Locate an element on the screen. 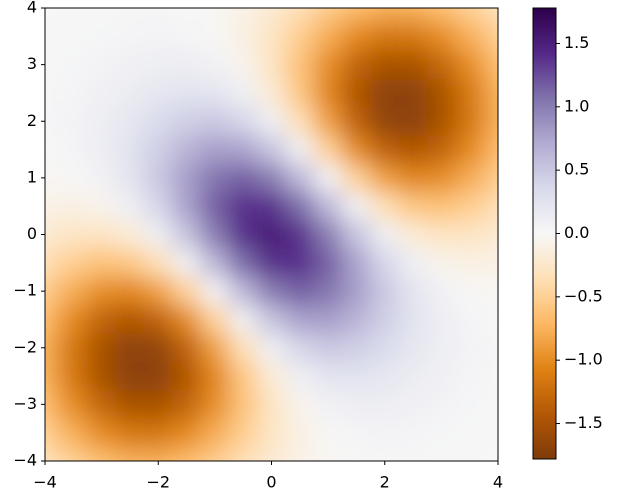  colorbar-tick-label: 0.0 is located at coordinates (576, 232).